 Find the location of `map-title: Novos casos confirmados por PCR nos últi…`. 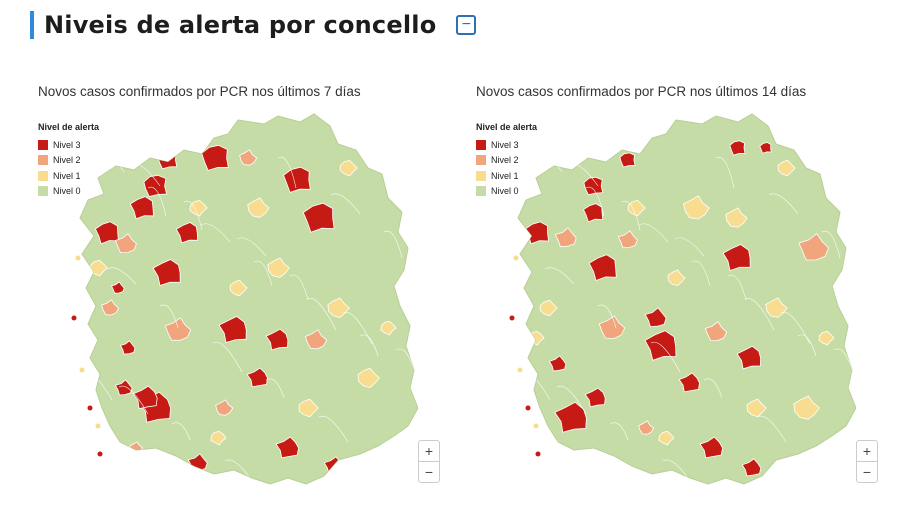

map-title: Novos casos confirmados por PCR nos últi… is located at coordinates (641, 91).